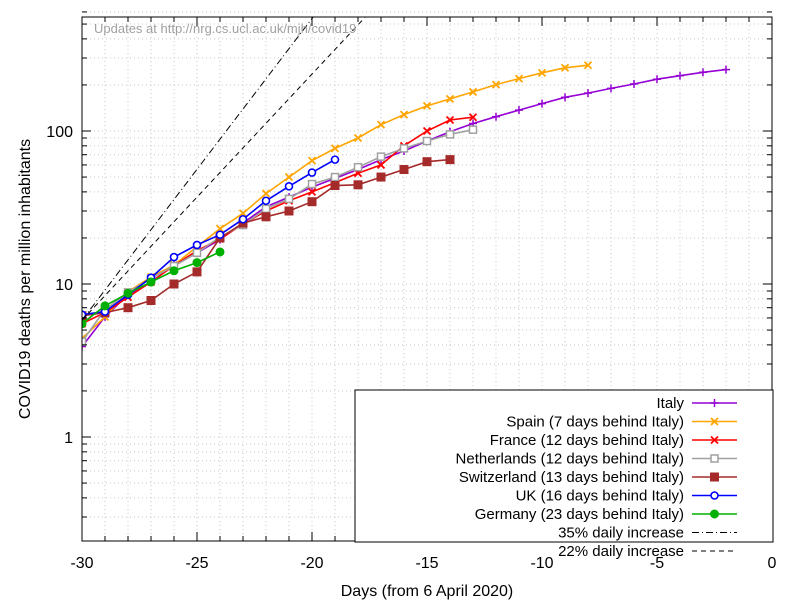 This screenshot has width=800, height=600. What do you see at coordinates (571, 477) in the screenshot?
I see `legend-label: Switzerland (13 days behind Italy)` at bounding box center [571, 477].